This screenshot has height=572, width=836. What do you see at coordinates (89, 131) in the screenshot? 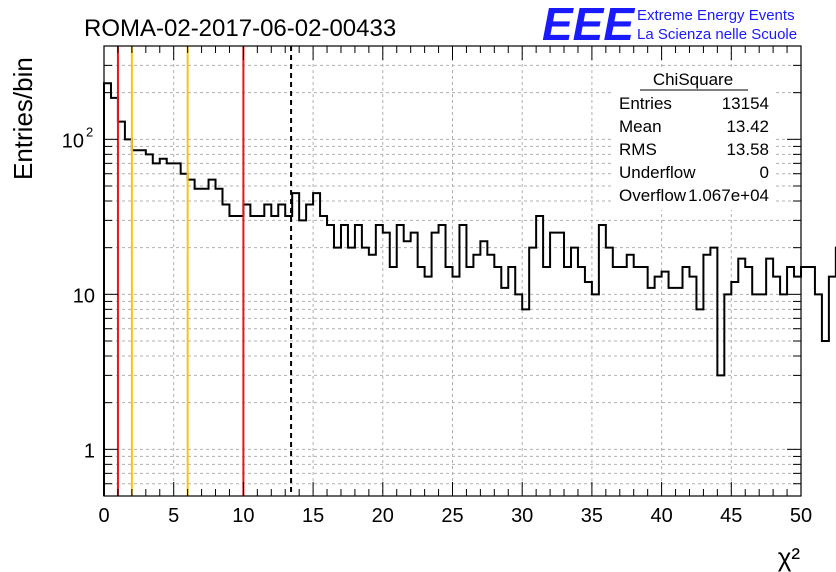
I see `y-tick-label-exponent: 2` at bounding box center [89, 131].